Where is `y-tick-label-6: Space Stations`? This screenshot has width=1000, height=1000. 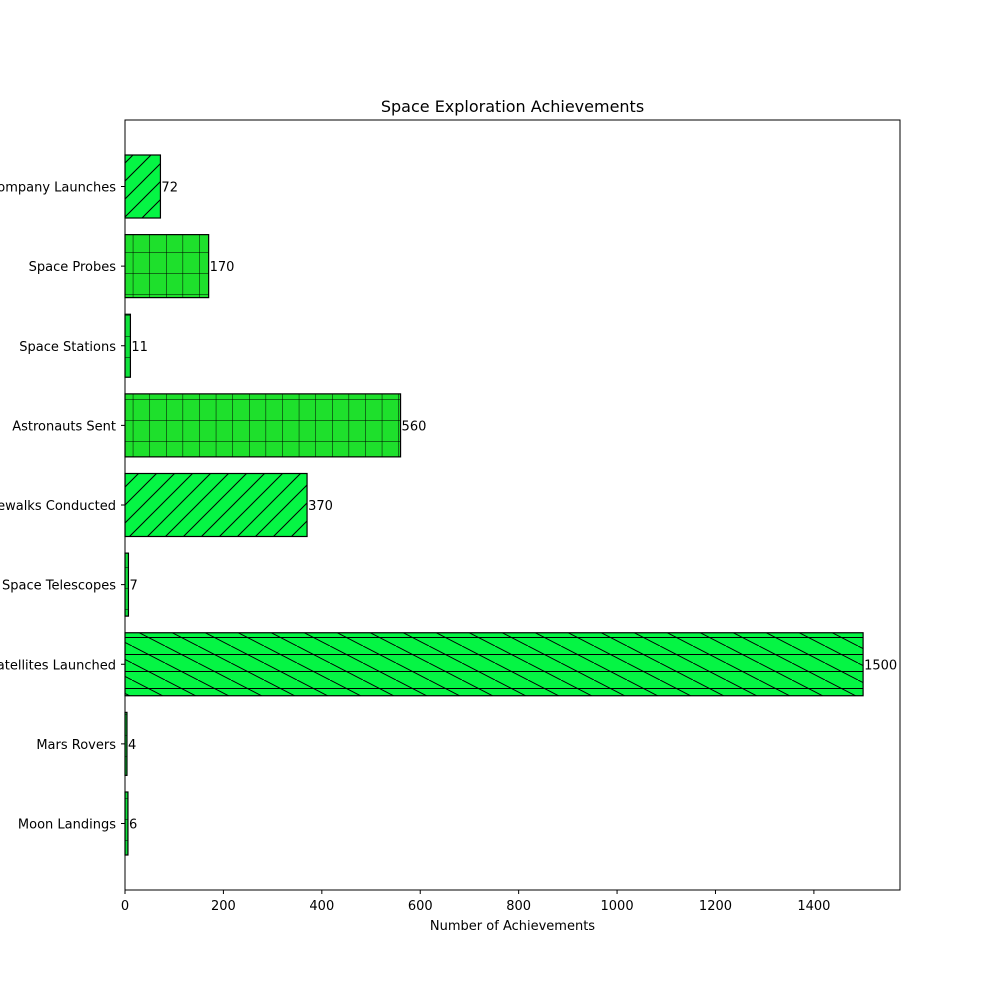 y-tick-label-6: Space Stations is located at coordinates (67, 347).